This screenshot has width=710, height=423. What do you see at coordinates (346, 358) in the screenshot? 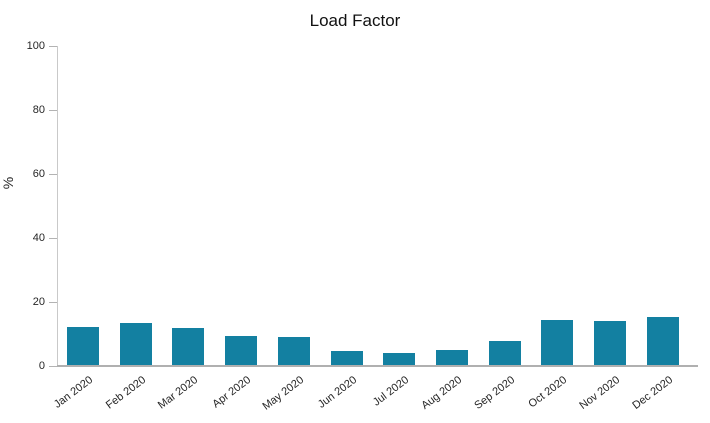
I see `bar-jun-2020` at bounding box center [346, 358].